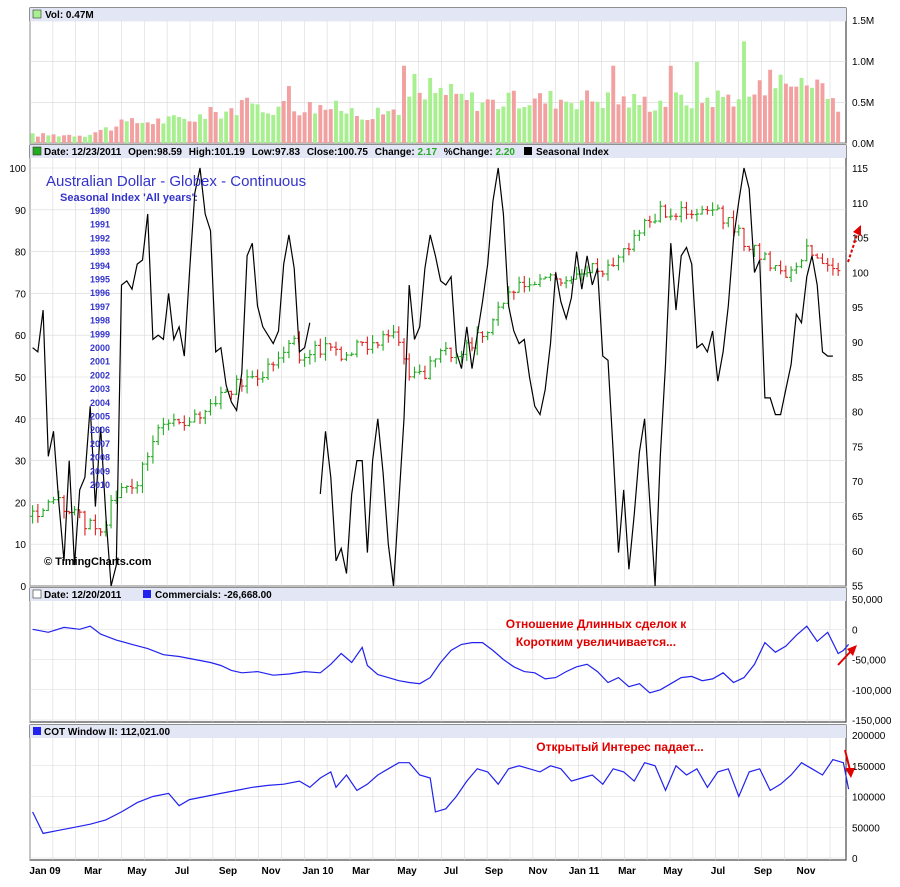 This screenshot has height=887, width=900. I want to click on volume-header-bg, so click(438, 14).